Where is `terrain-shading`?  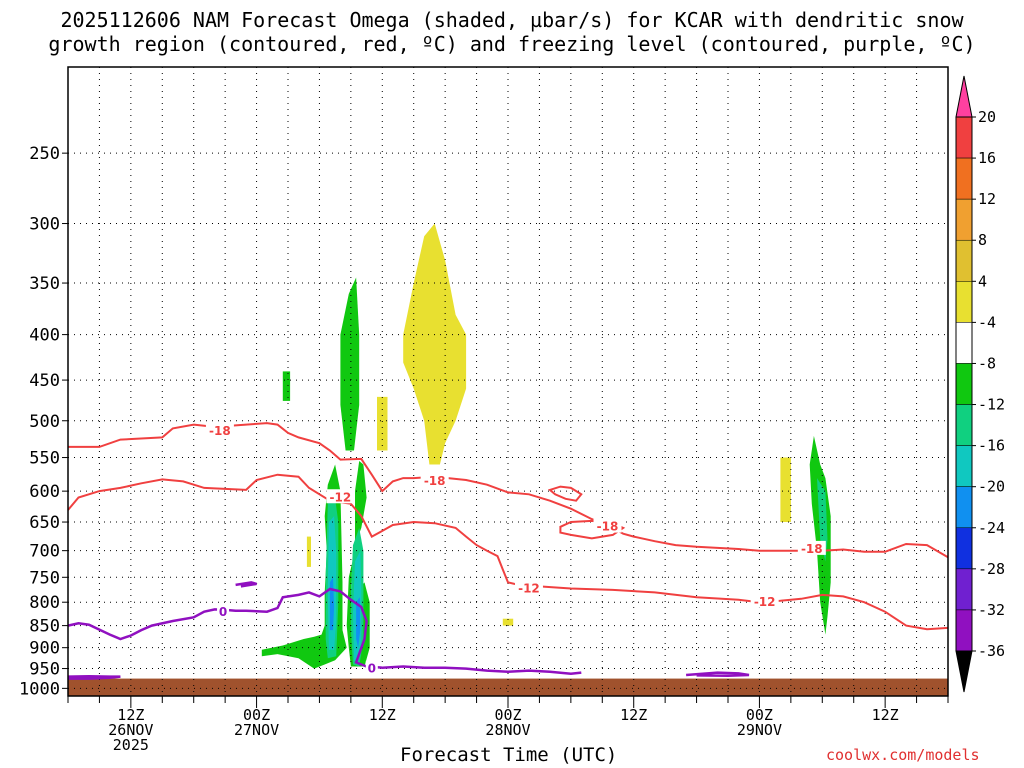 terrain-shading is located at coordinates (508, 687).